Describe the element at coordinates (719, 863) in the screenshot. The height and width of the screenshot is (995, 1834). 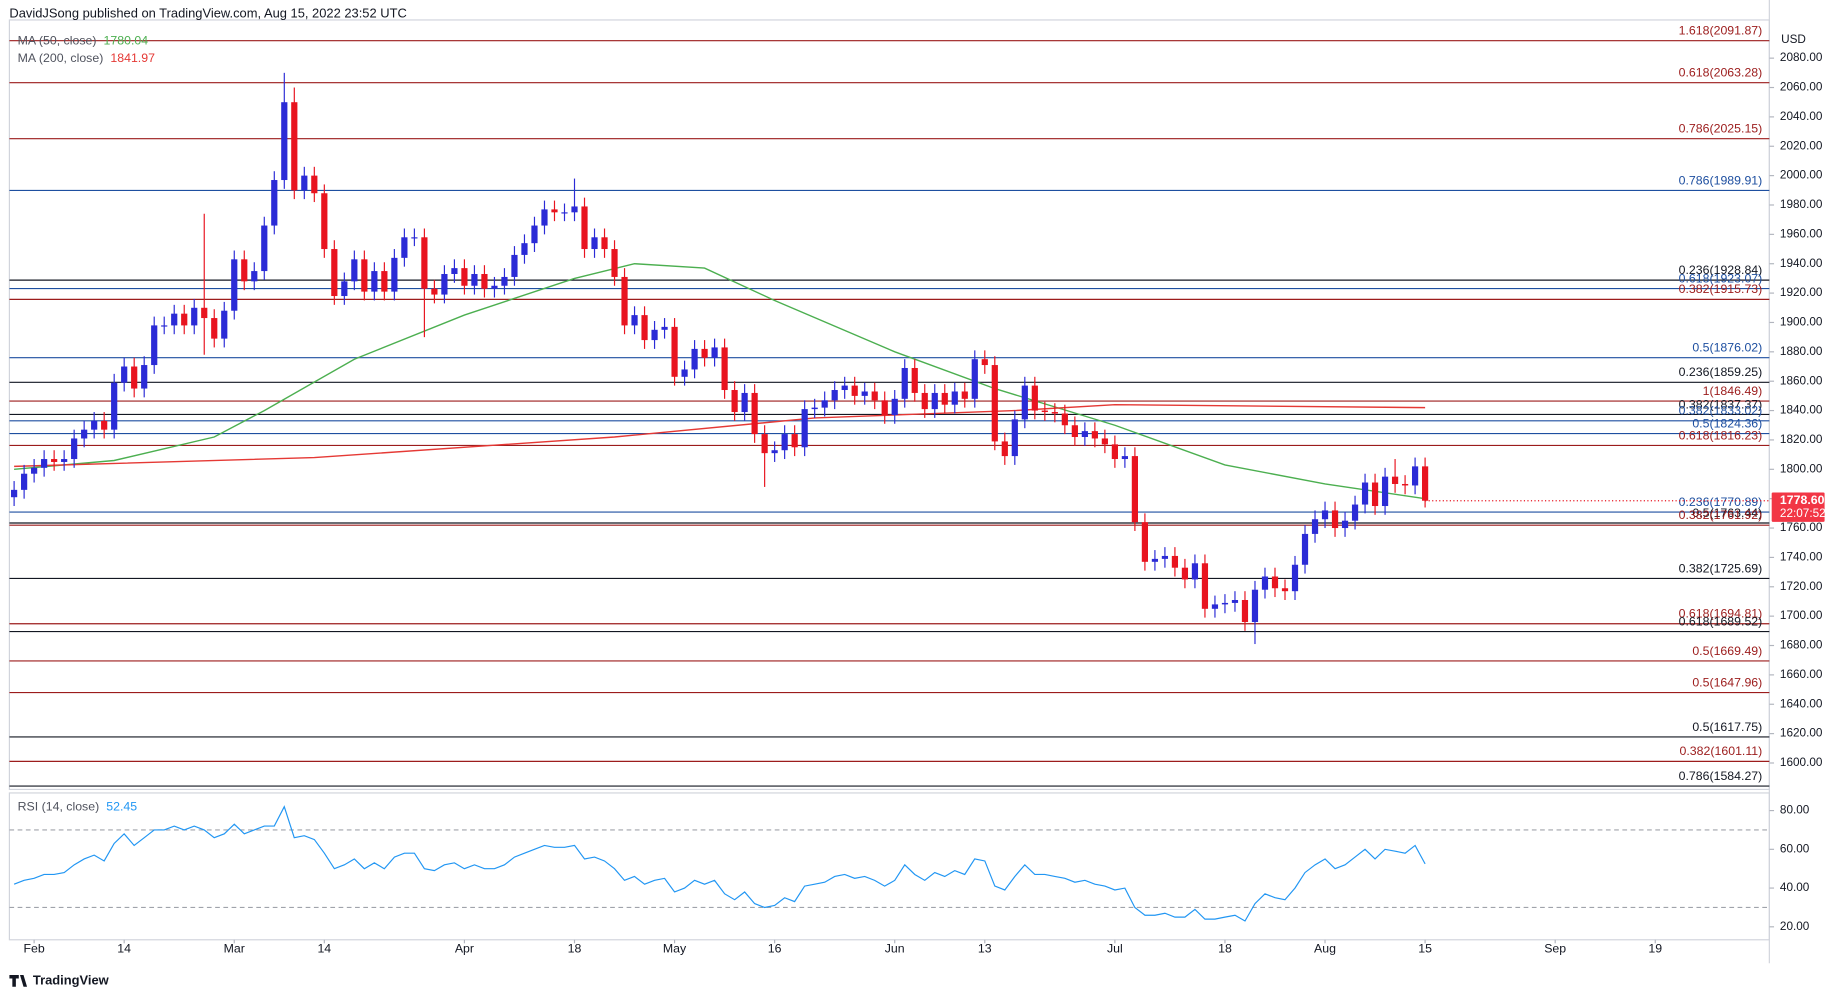
I see `rsi-line` at that location.